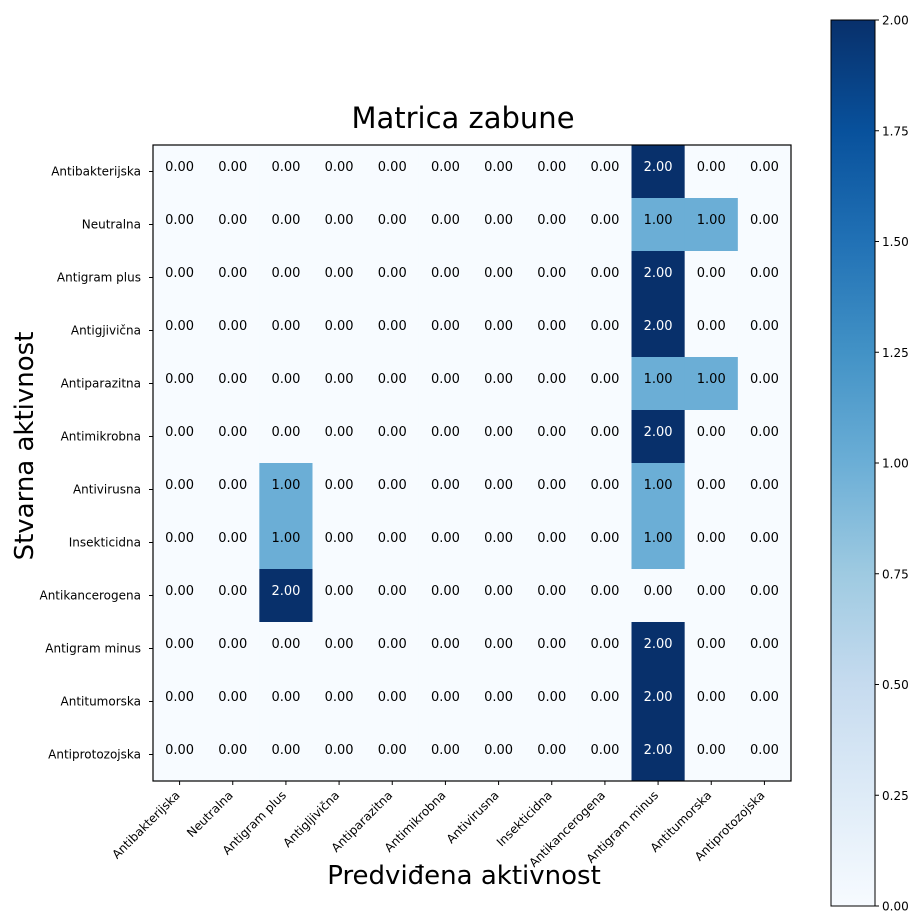 Image resolution: width=919 pixels, height=915 pixels. What do you see at coordinates (101, 702) in the screenshot?
I see `y-tick-label: Antitumorska` at bounding box center [101, 702].